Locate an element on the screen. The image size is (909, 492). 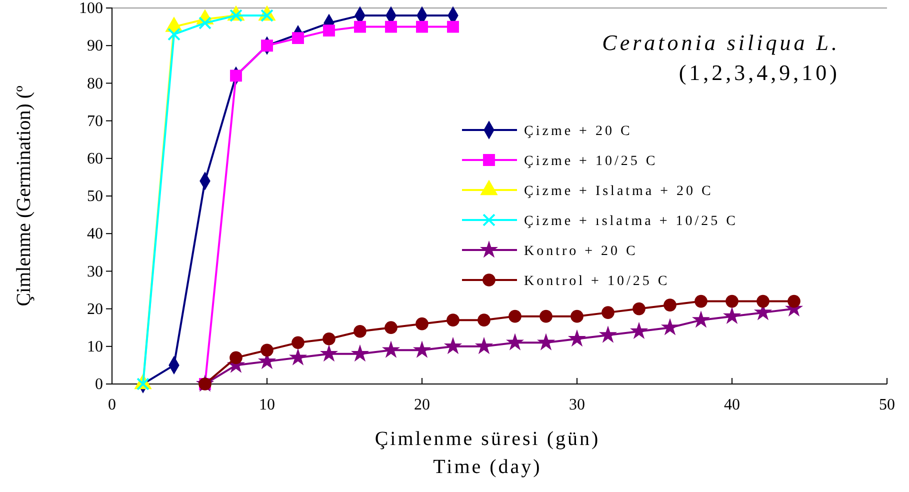
x-tick-label: 0 is located at coordinates (112, 405).